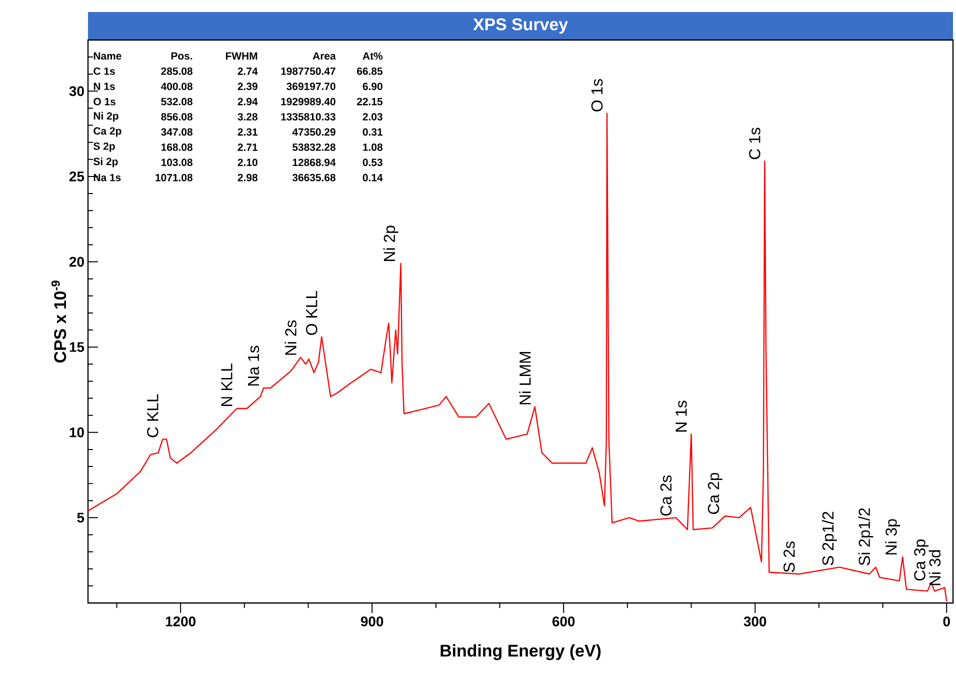 This screenshot has height=673, width=956. Describe the element at coordinates (666, 495) in the screenshot. I see `annotation: Ca 2s` at that location.